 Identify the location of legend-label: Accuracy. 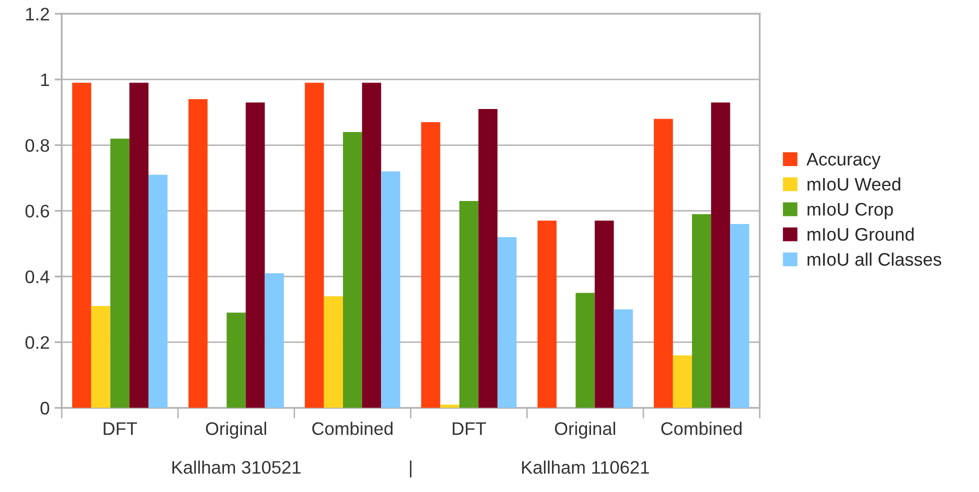
(843, 161).